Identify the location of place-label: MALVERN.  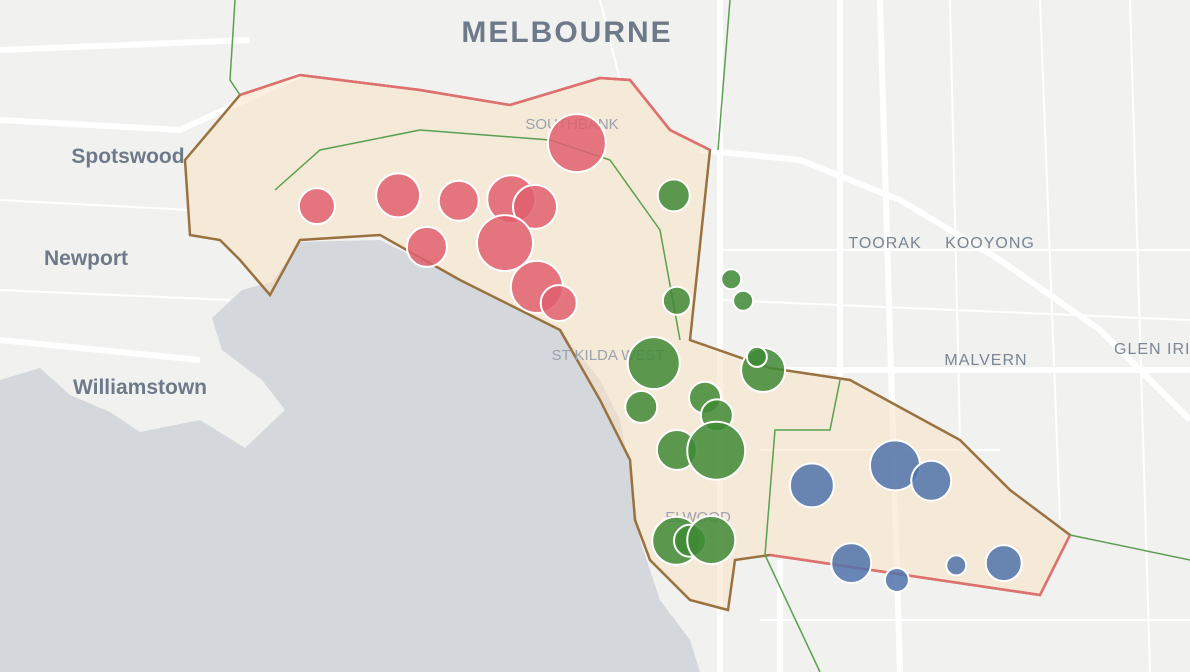
(985, 360).